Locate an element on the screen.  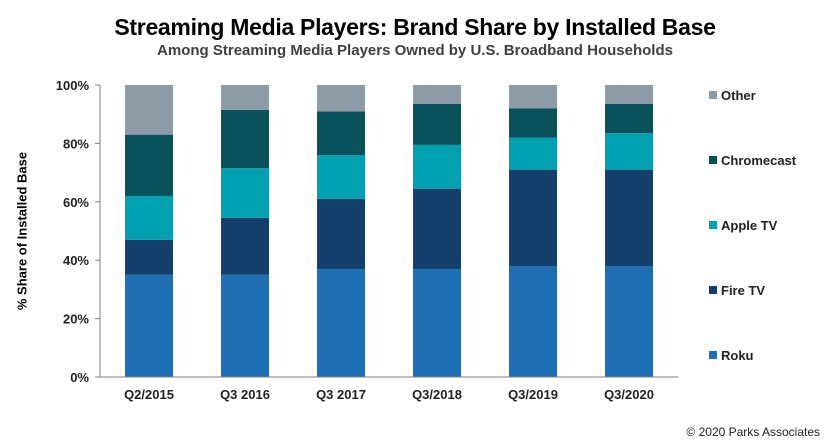
legend-item-other: Other is located at coordinates (732, 95).